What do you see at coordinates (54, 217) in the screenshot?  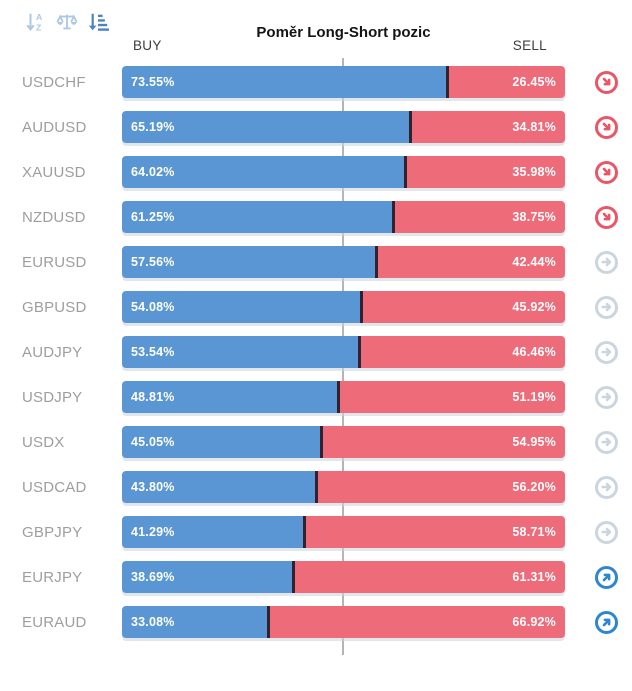 I see `symbol-label: NZDUSD` at bounding box center [54, 217].